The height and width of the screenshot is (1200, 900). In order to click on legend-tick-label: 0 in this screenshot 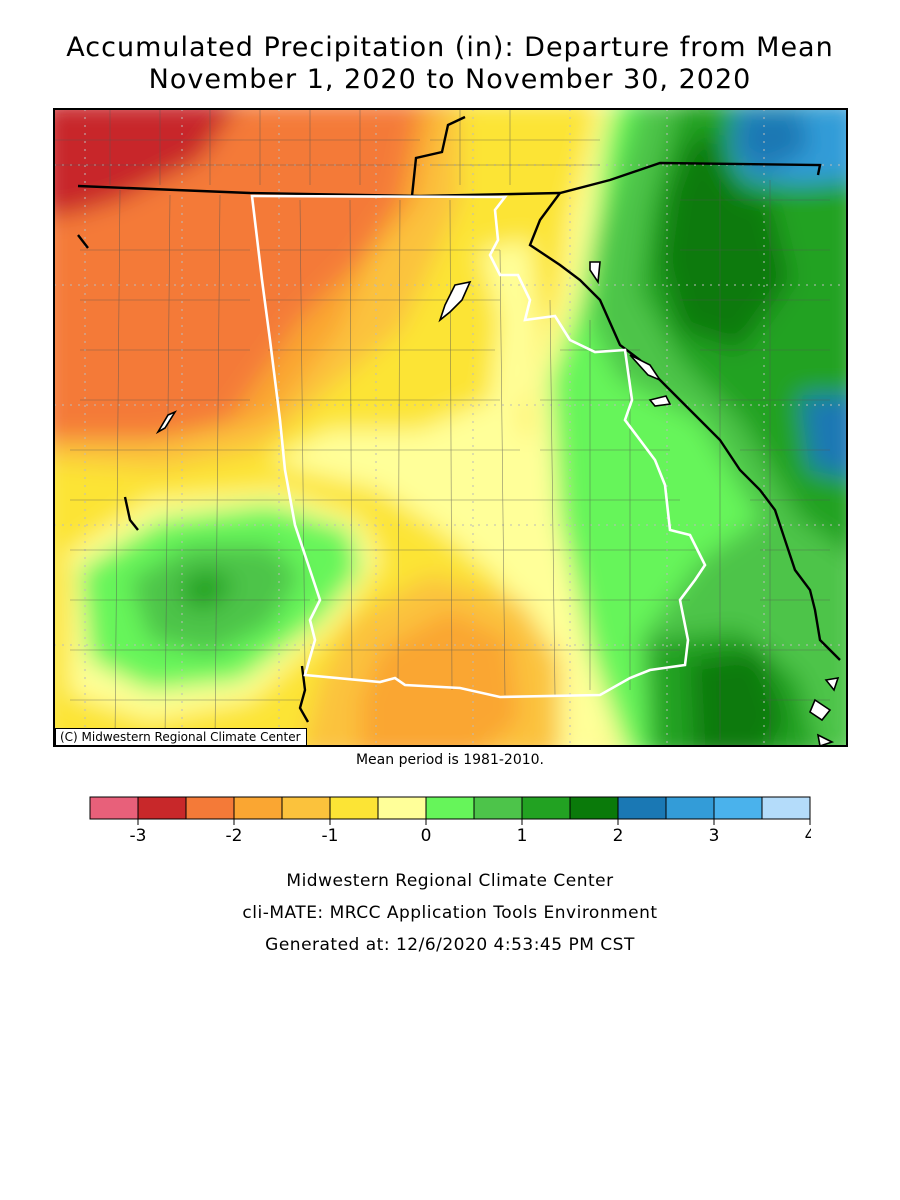, I will do `click(426, 836)`.